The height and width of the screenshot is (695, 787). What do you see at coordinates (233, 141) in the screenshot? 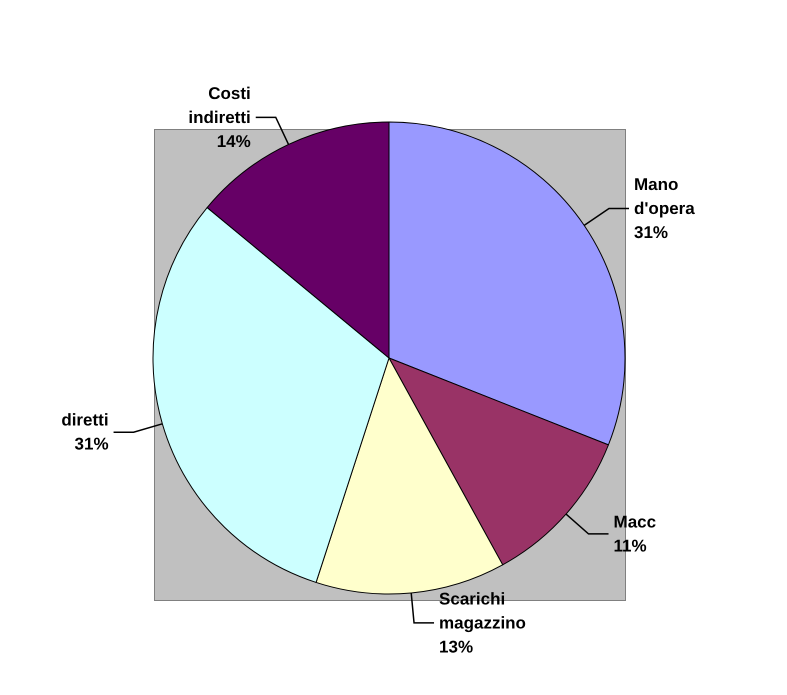
I see `data-label: 14%` at bounding box center [233, 141].